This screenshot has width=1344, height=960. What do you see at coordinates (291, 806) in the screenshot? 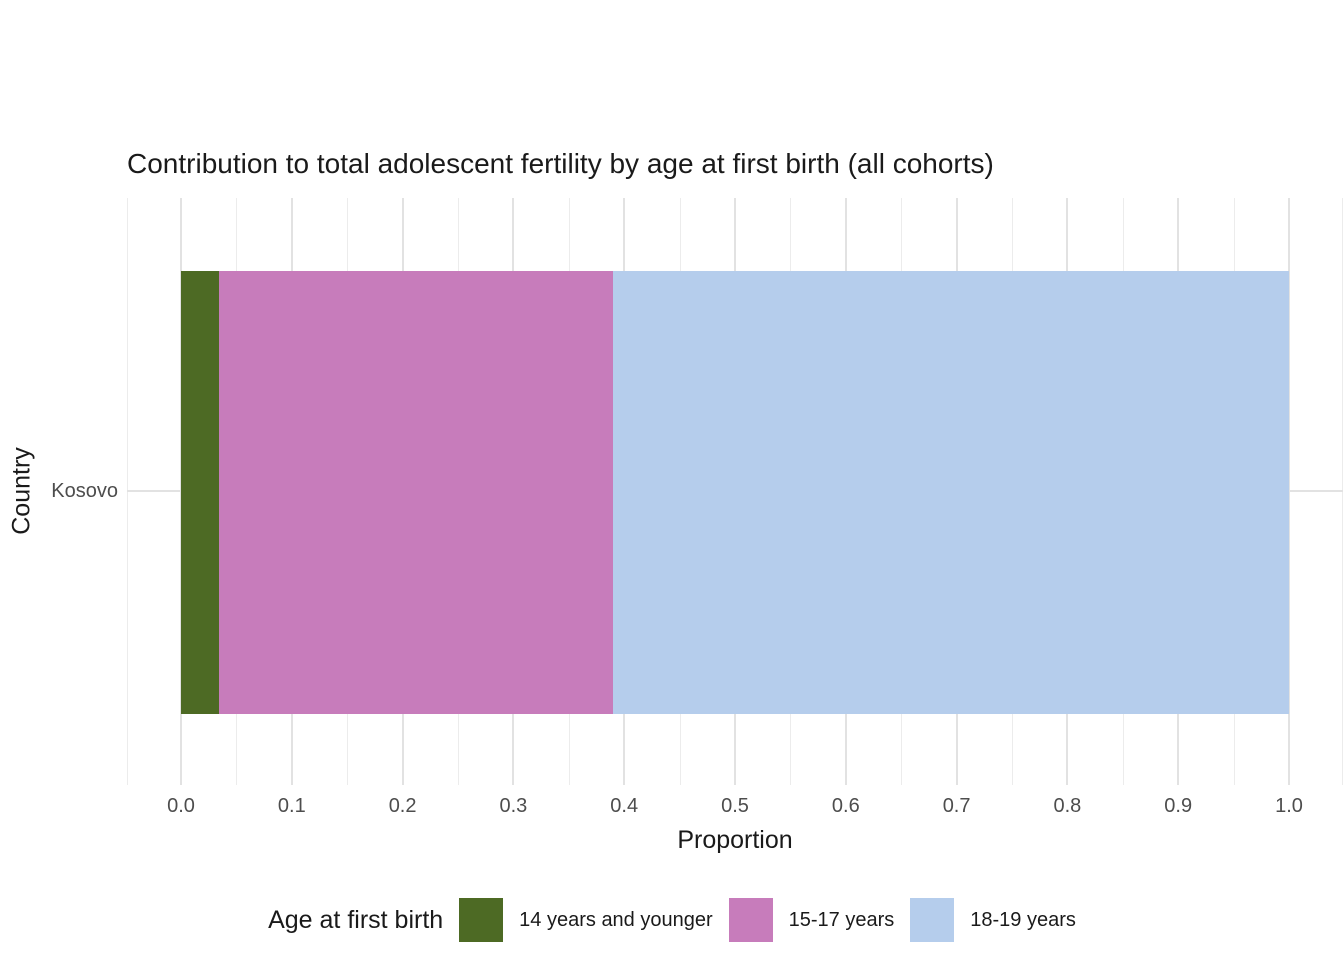
I see `x-tick-label: 0.1` at bounding box center [291, 806].